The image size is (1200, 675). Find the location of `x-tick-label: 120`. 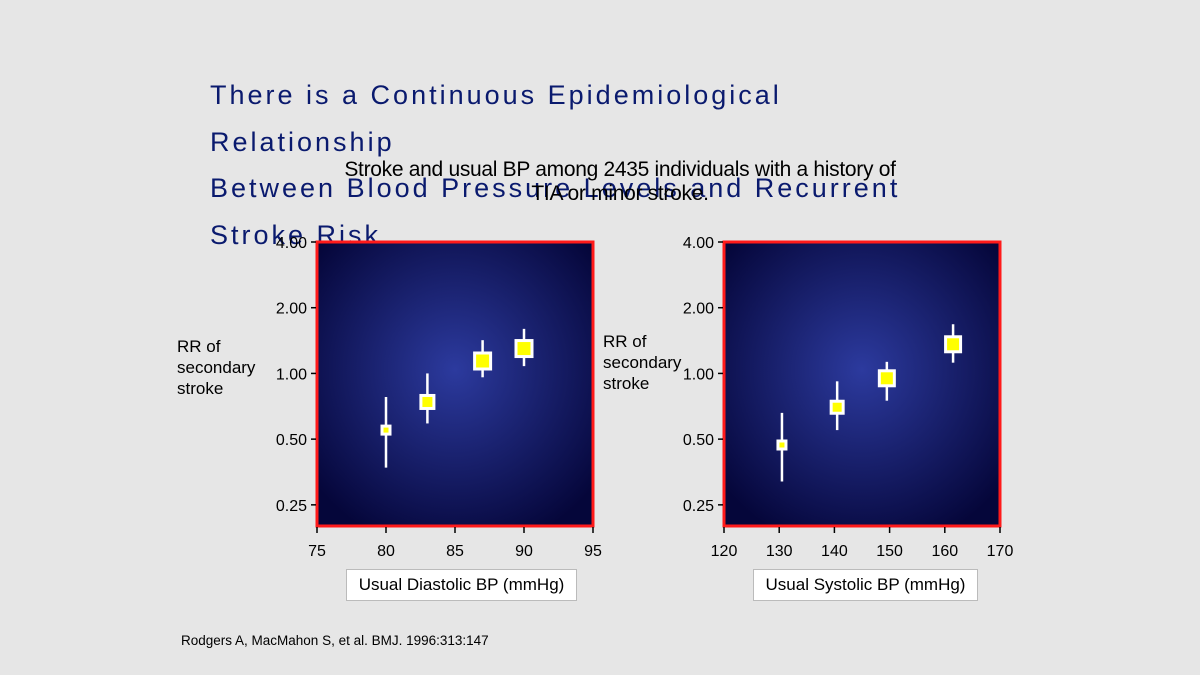

x-tick-label: 120 is located at coordinates (724, 551).